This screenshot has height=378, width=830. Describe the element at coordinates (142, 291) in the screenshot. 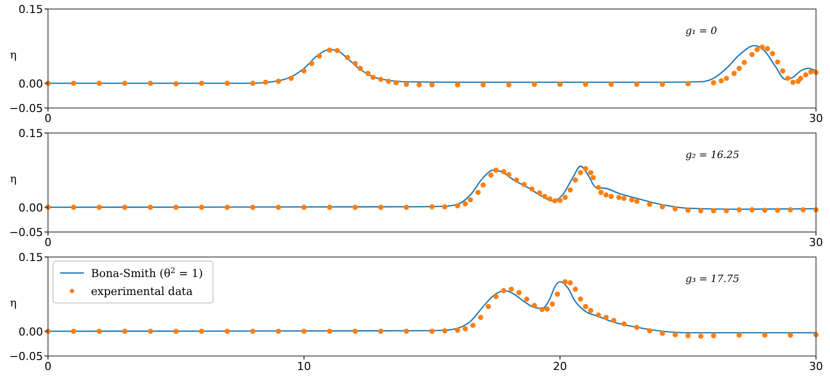

I see `legend-label: experimental data` at that location.